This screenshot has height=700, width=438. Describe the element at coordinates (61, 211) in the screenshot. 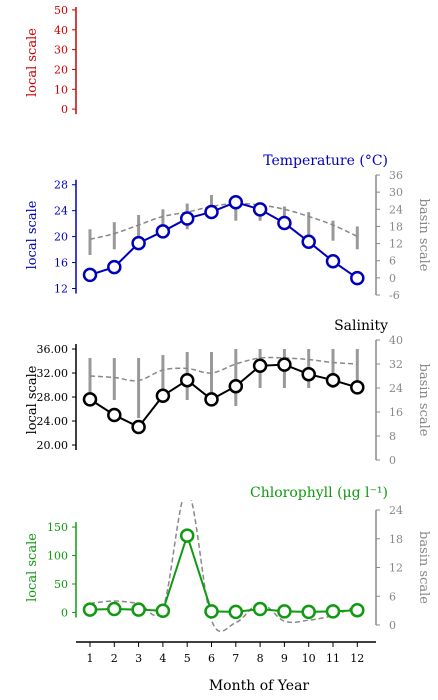

I see `left-tick-label: 24` at that location.